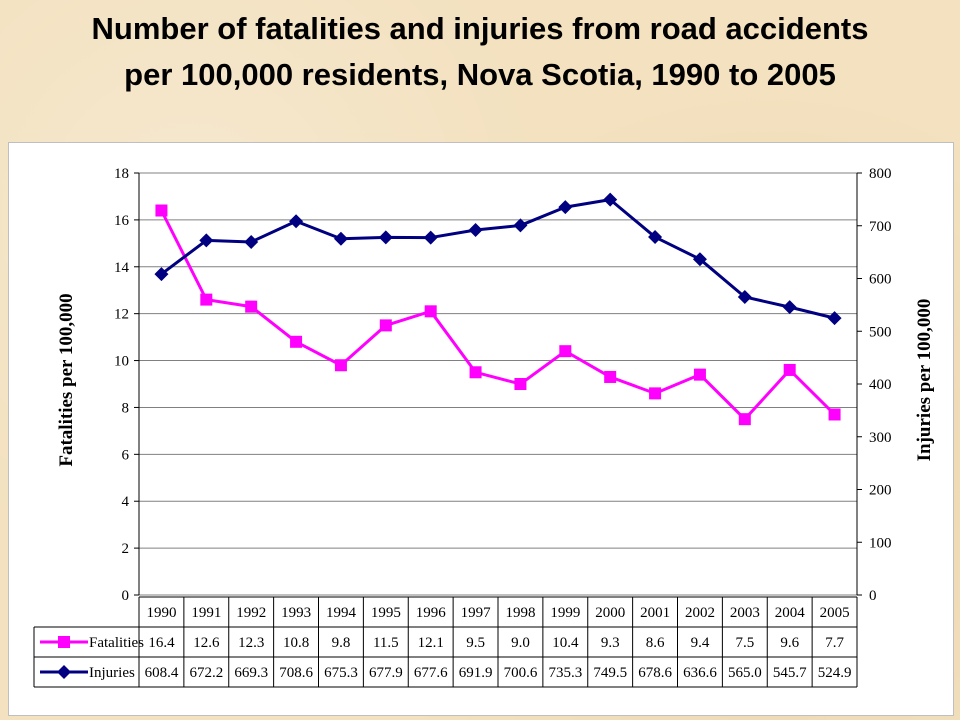 This screenshot has width=960, height=720. I want to click on data-label-injuries: 565.0, so click(745, 673).